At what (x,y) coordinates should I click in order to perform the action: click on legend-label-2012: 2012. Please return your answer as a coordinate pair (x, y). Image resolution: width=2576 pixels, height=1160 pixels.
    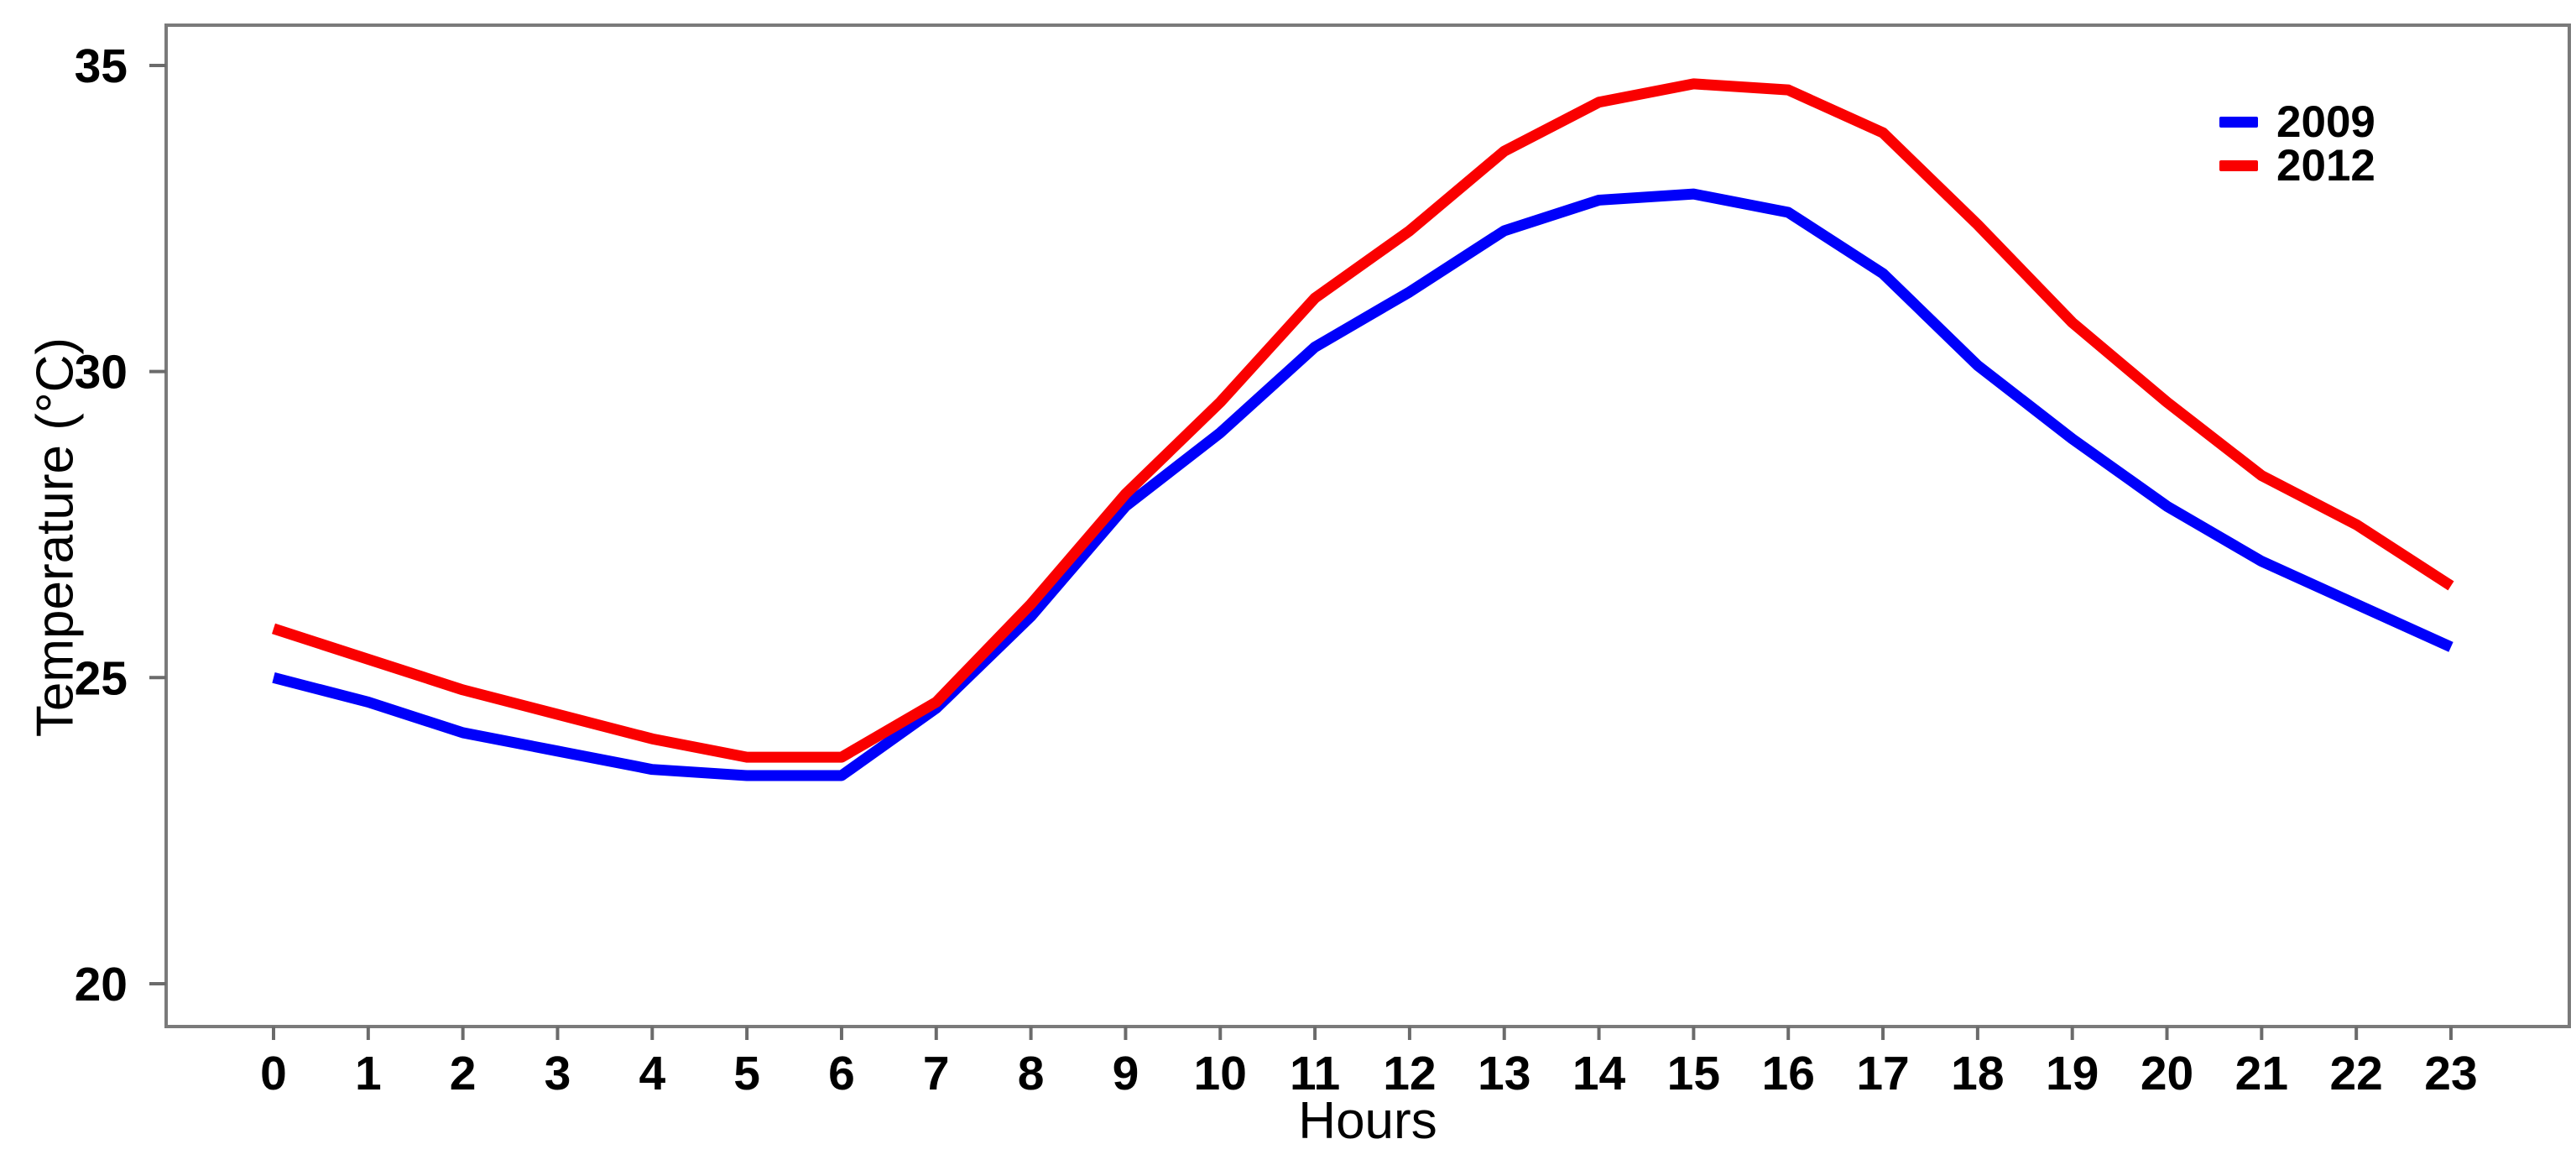
    Looking at the image, I should click on (2325, 165).